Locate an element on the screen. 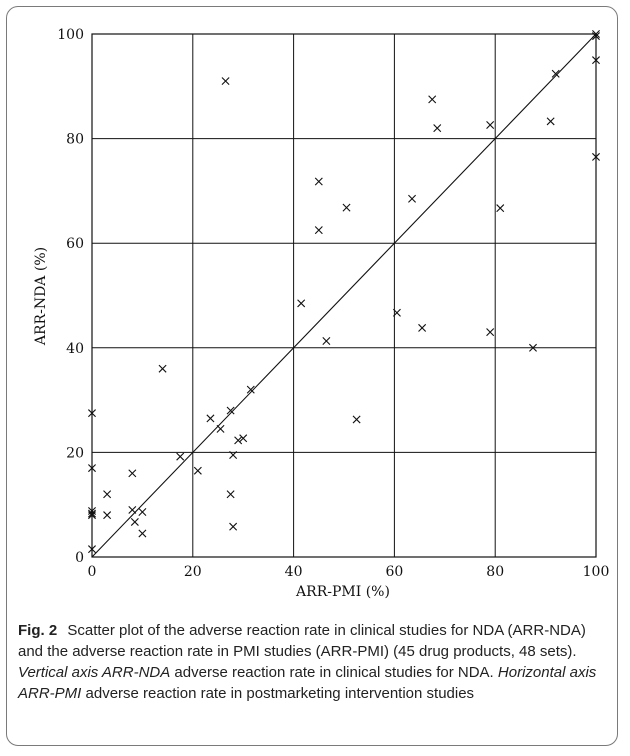 This screenshot has width=630, height=756. x-tick-label: 20 is located at coordinates (193, 572).